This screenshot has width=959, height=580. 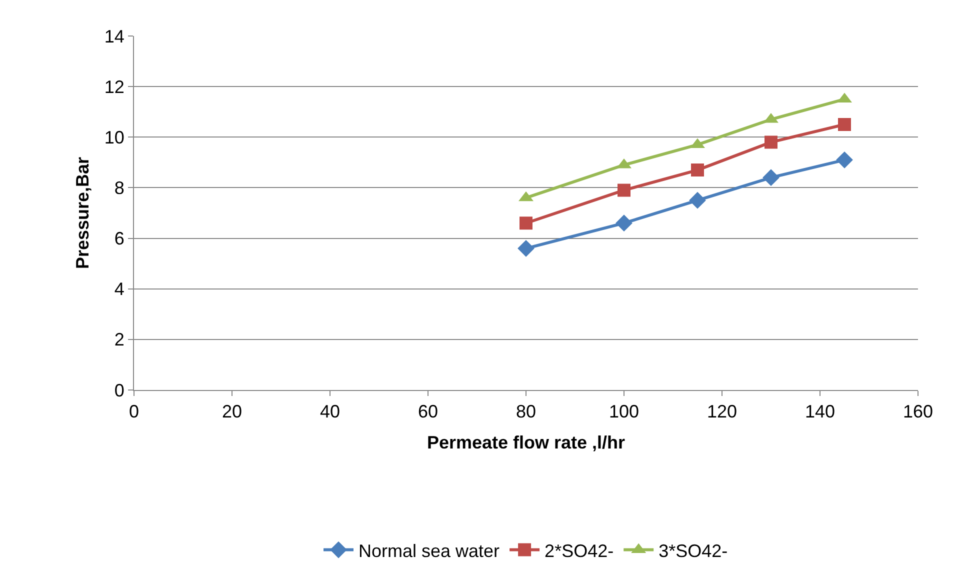 I want to click on x-tick-label: 140, so click(x=820, y=412).